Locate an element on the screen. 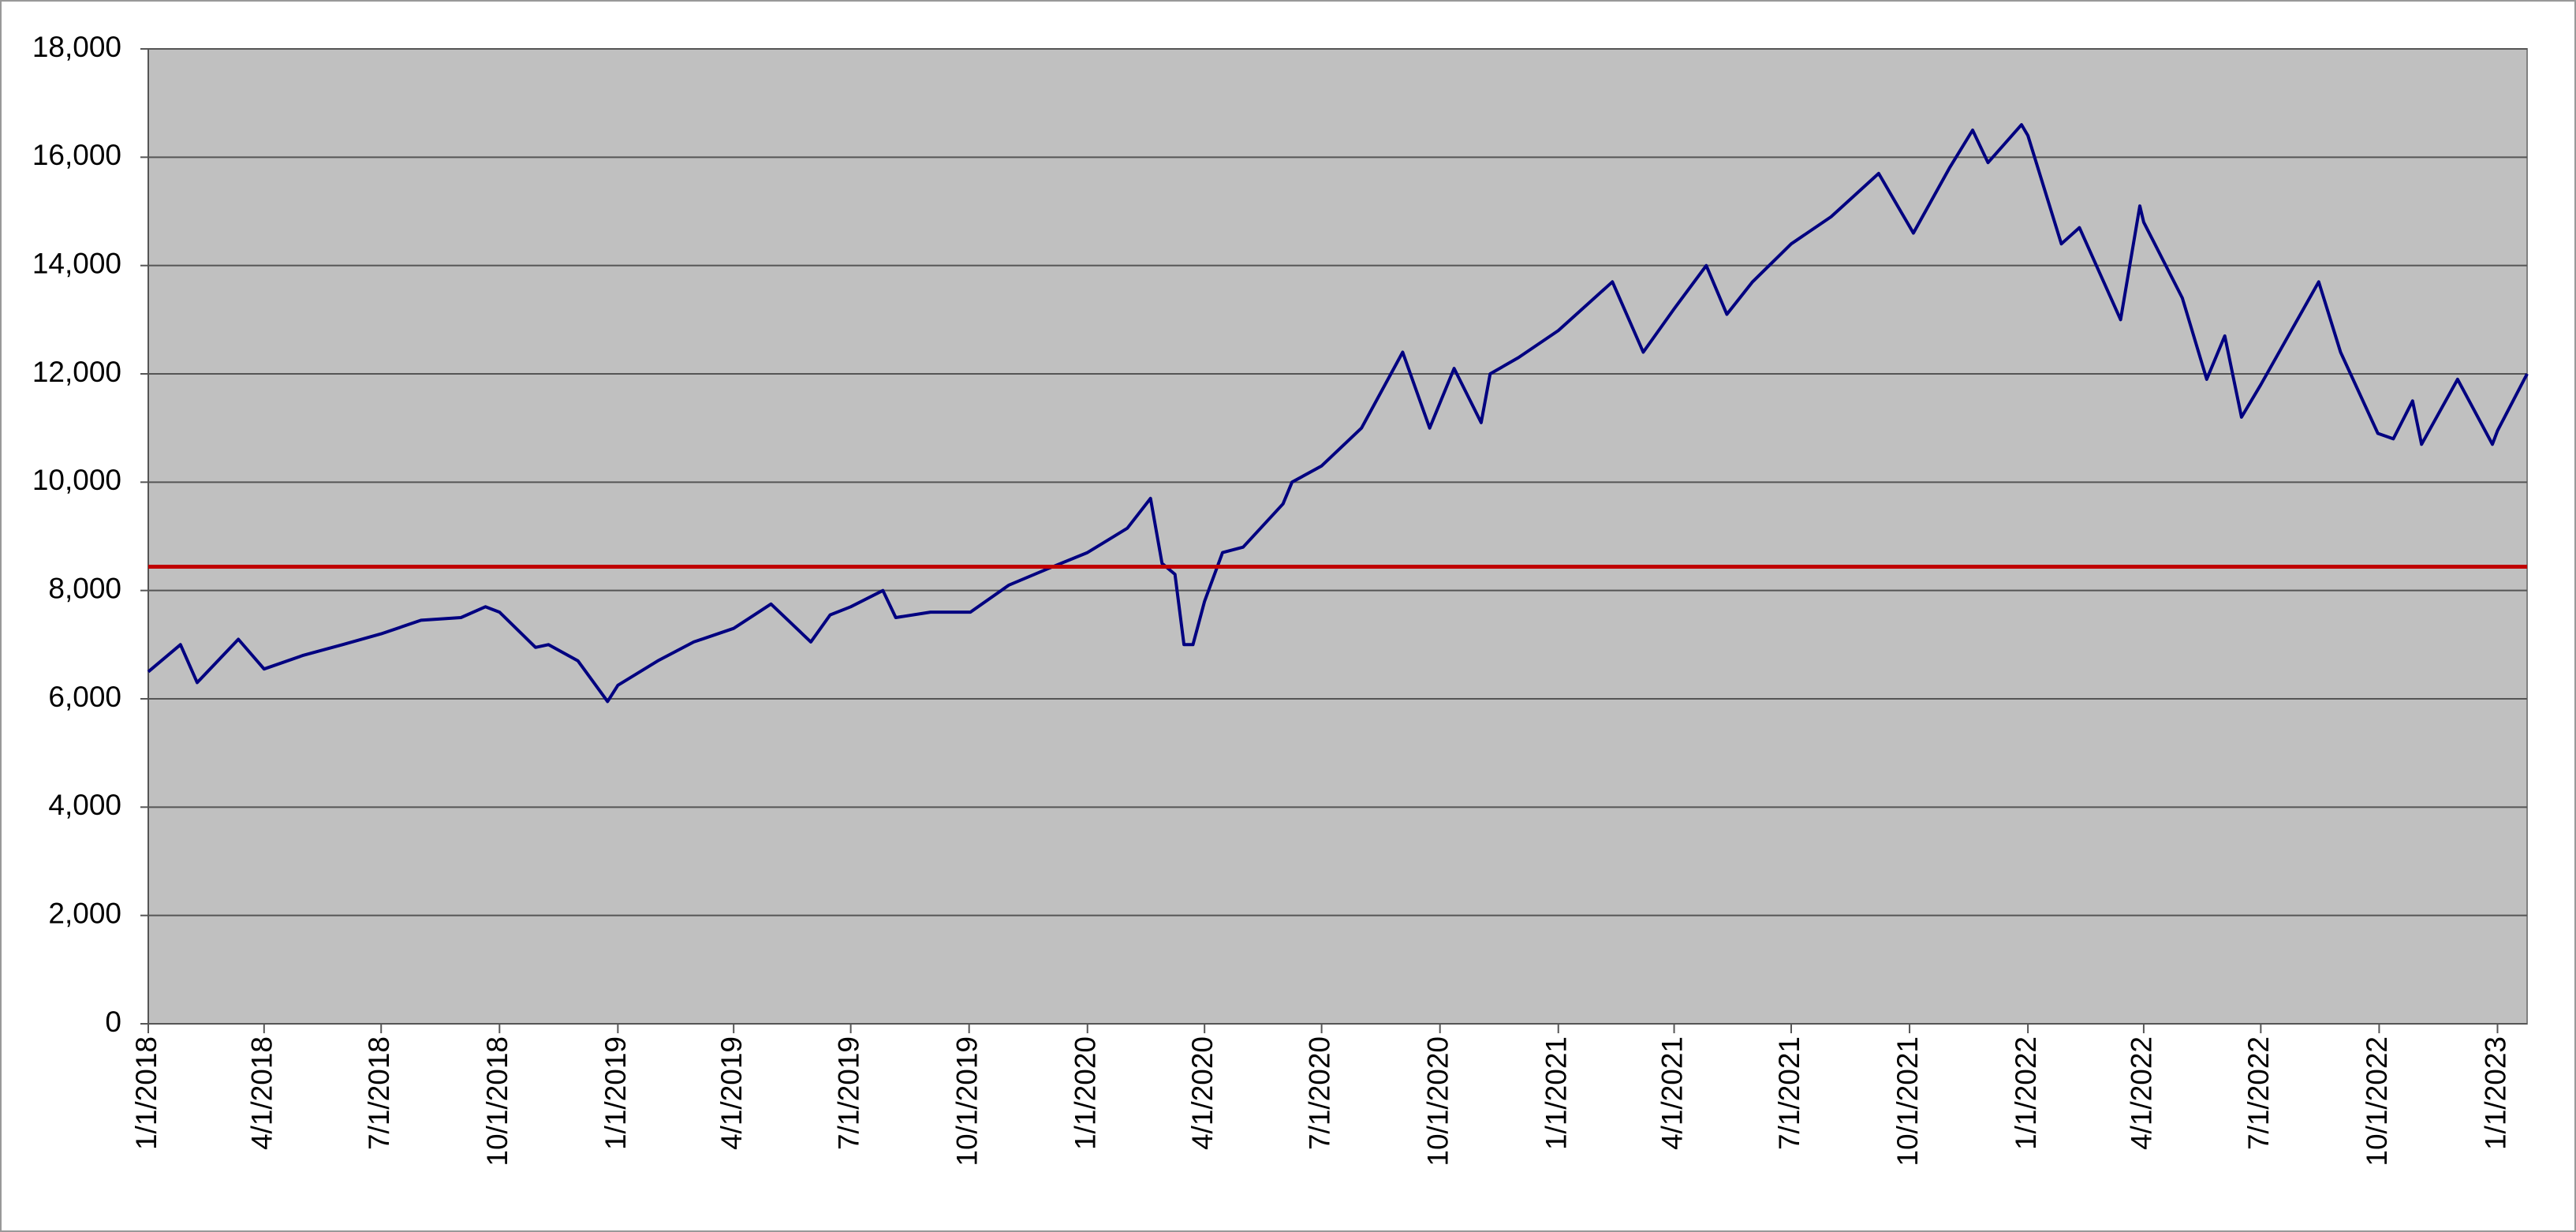  x-tick-label: 10/1/2019 is located at coordinates (966, 1101).